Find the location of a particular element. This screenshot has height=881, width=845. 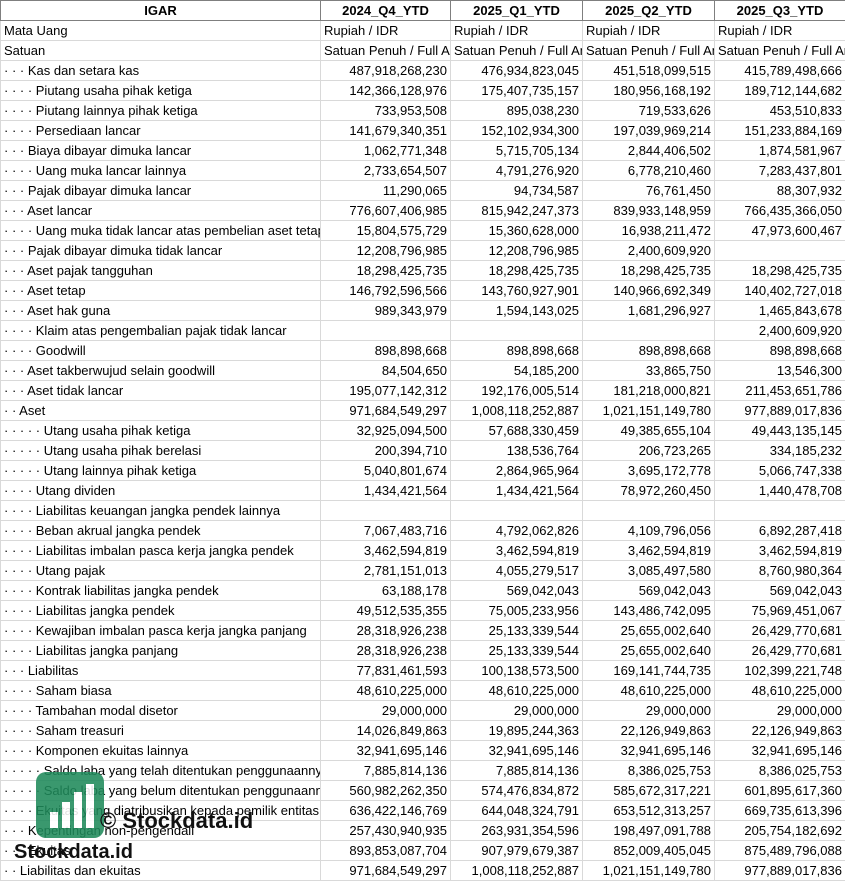

row-label: · · · · Uang muka lancar lainnya is located at coordinates (160, 170).